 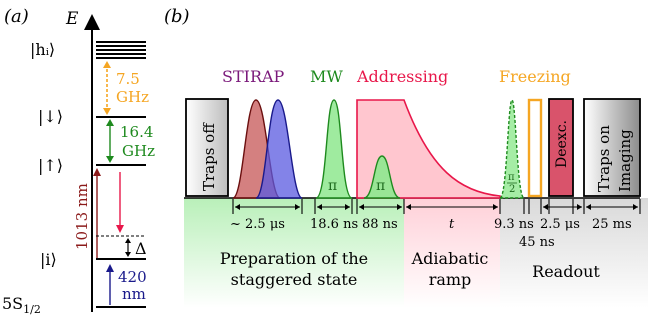 What do you see at coordinates (450, 279) in the screenshot?
I see `phase-ramp-line2: ramp` at bounding box center [450, 279].